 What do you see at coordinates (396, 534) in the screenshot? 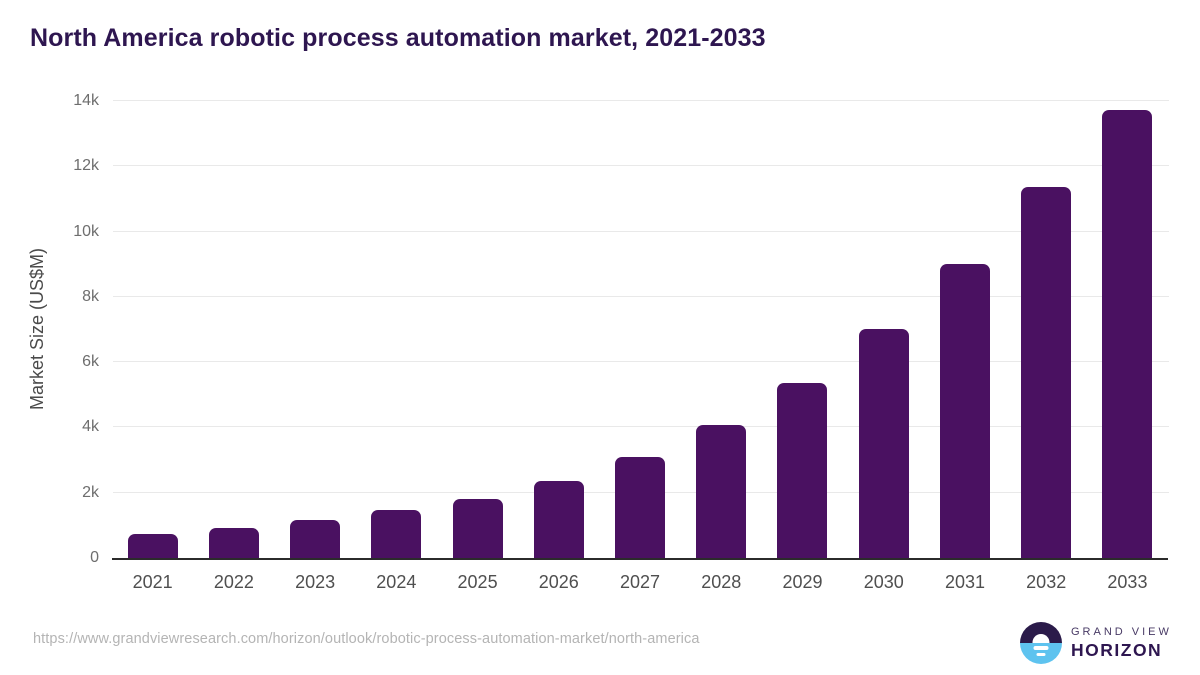
I see `bar-2024` at bounding box center [396, 534].